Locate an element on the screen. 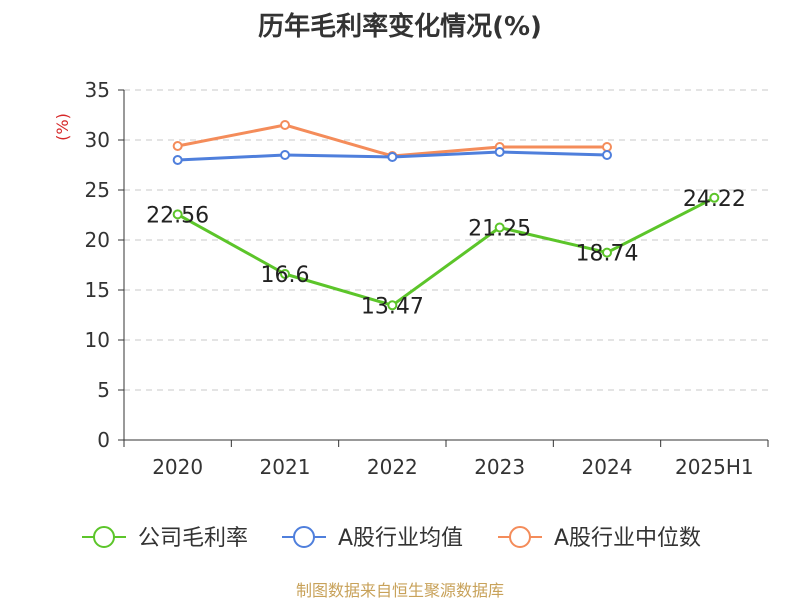 Image resolution: width=800 pixels, height=601 pixels. x-tick-label: 2023 is located at coordinates (499, 467).